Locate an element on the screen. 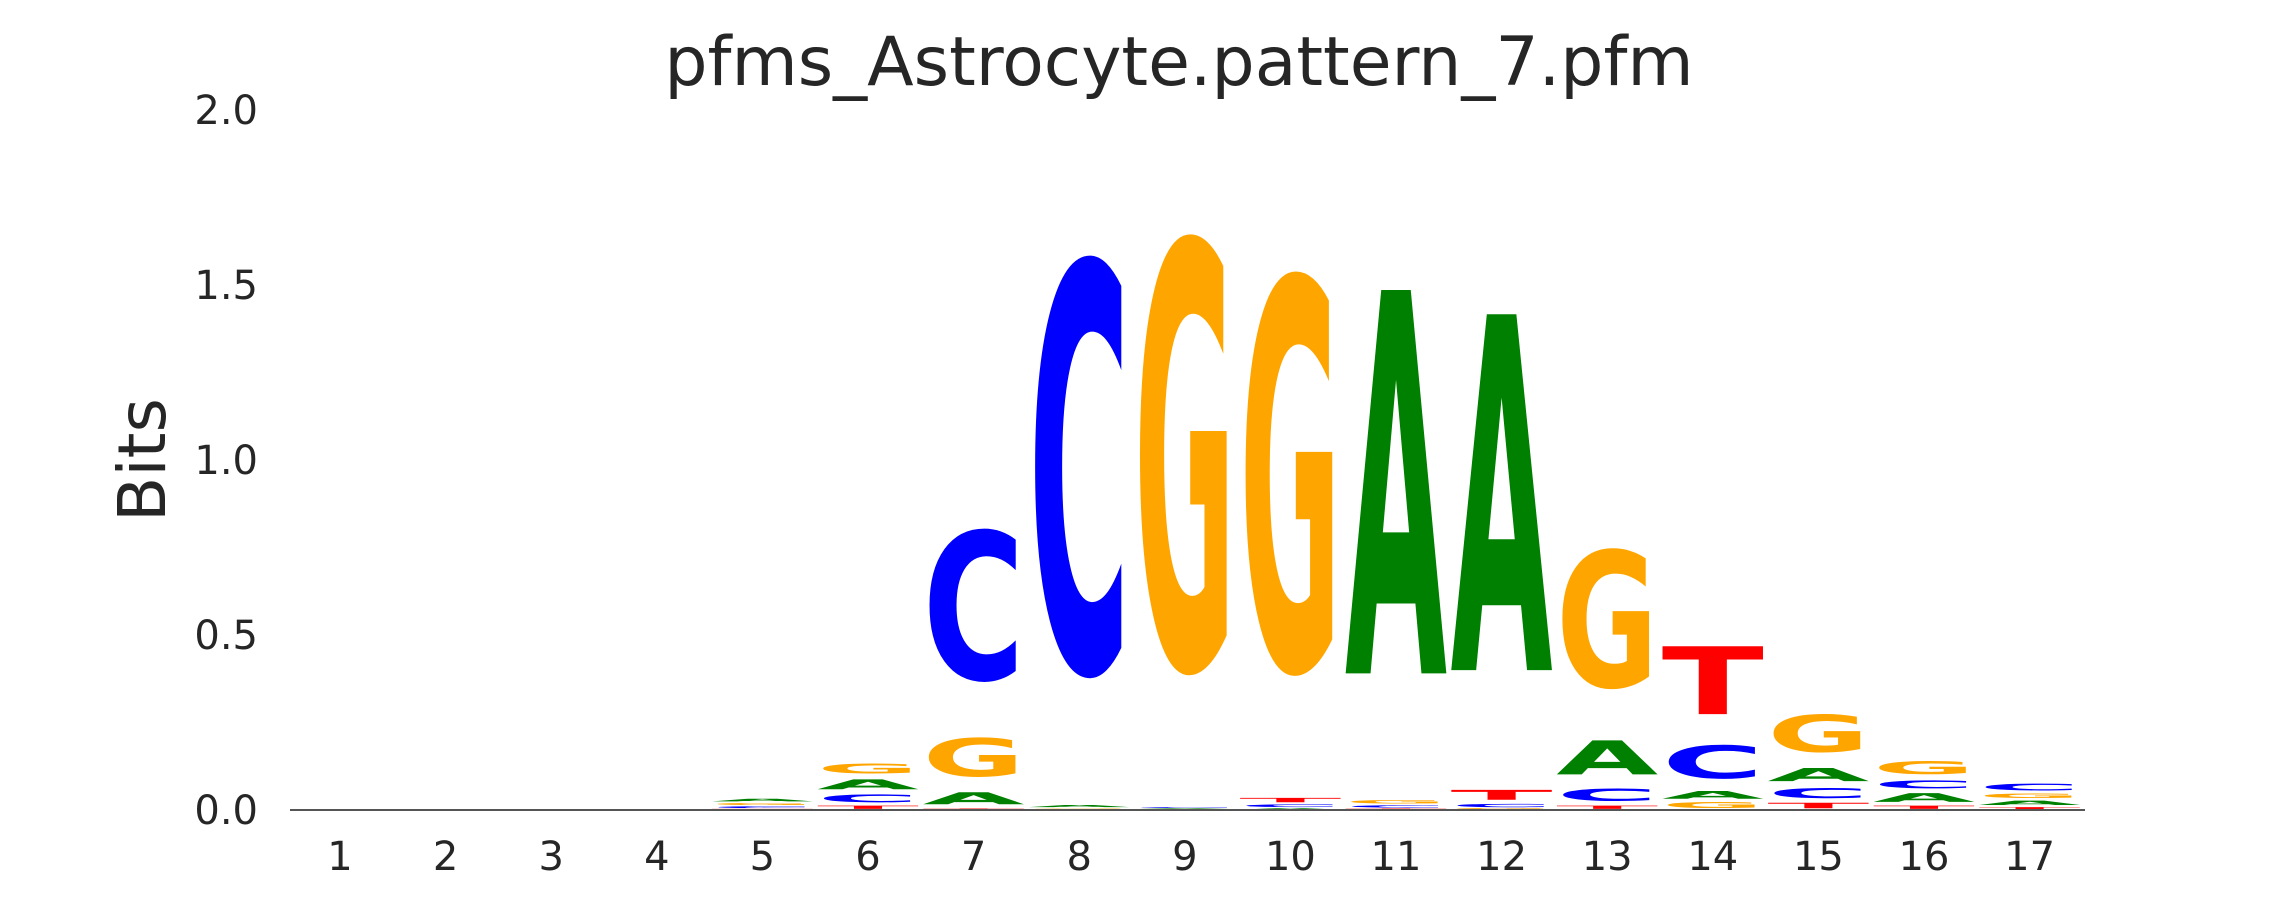 The height and width of the screenshot is (900, 2295). y-tick-label: 2.0 is located at coordinates (226, 111).